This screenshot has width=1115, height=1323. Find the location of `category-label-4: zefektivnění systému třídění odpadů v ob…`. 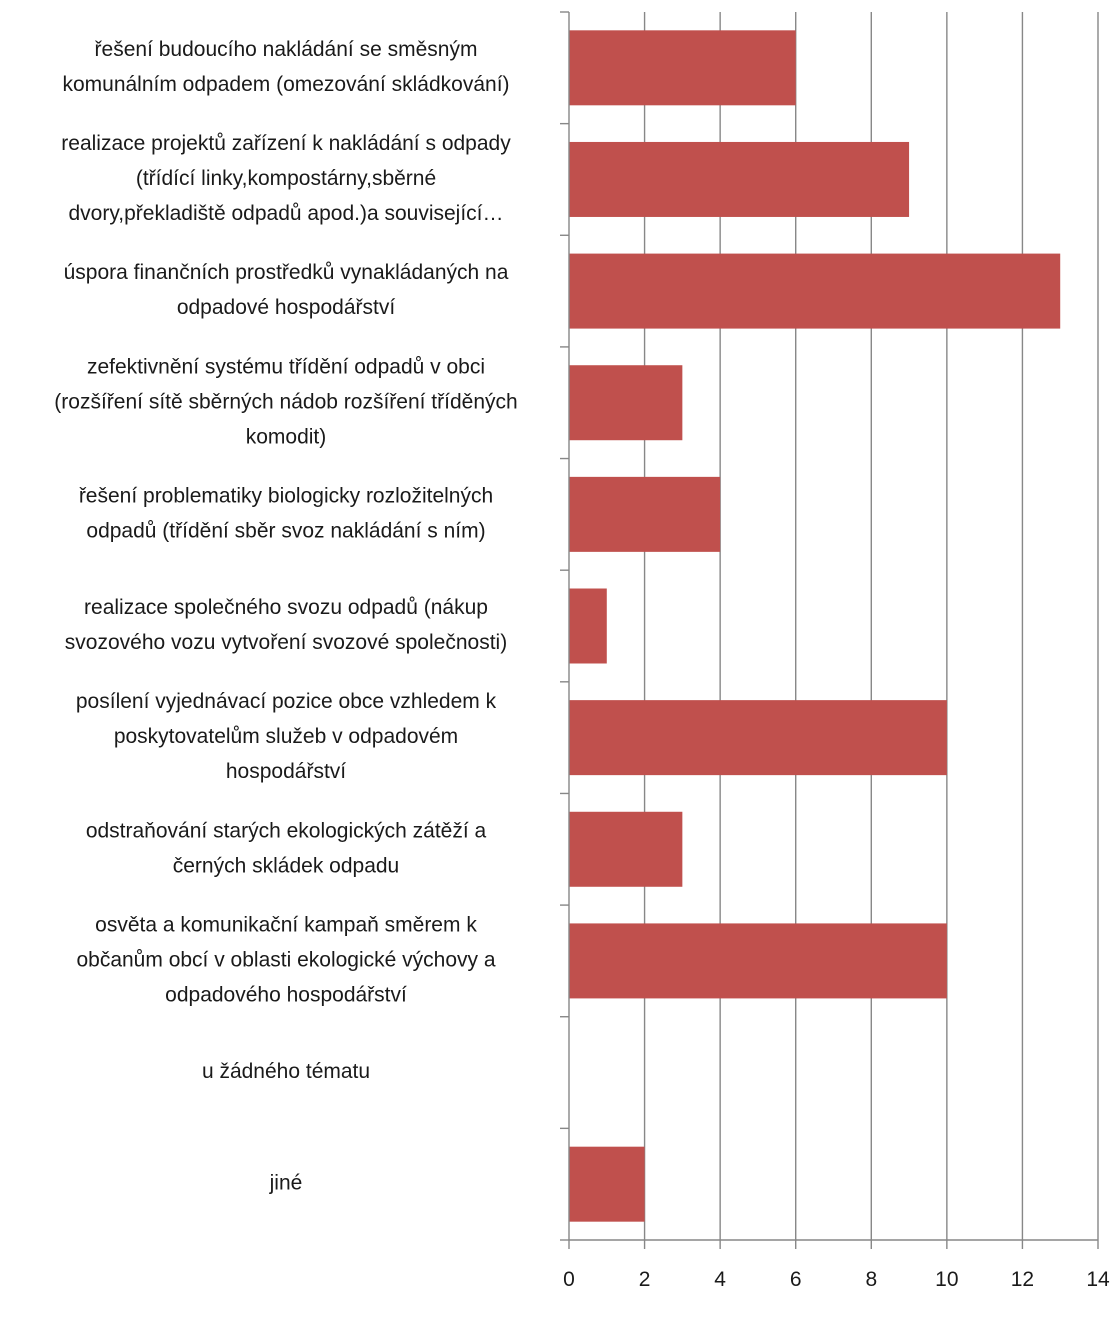

category-label-4: zefektivnění systému třídění odpadů v ob… is located at coordinates (285, 401).